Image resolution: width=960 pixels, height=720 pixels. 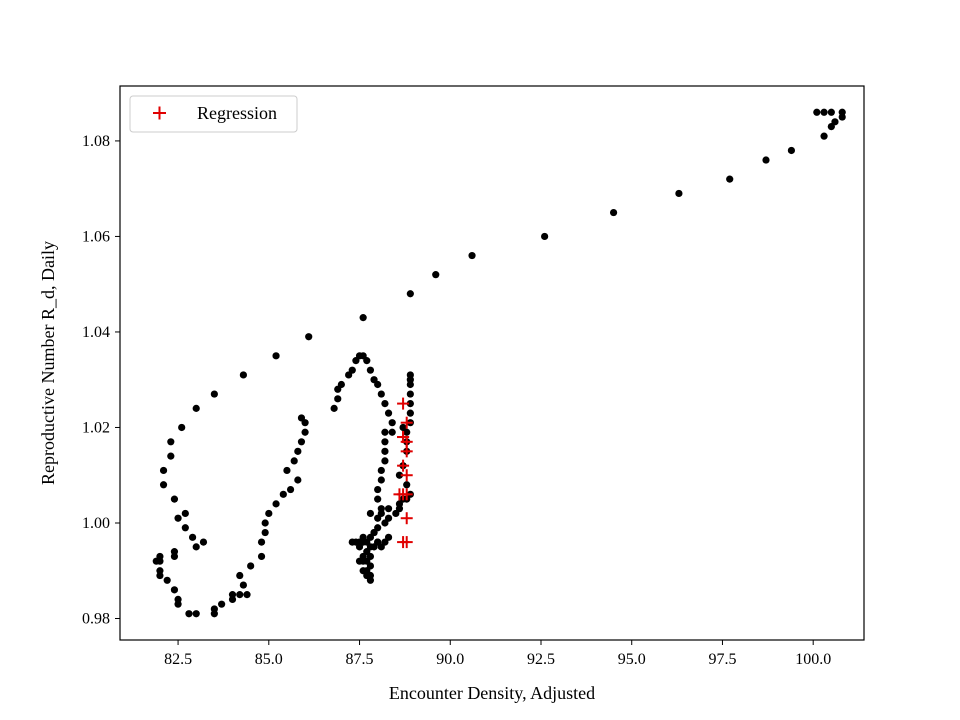 I want to click on legend-frame, so click(x=213, y=114).